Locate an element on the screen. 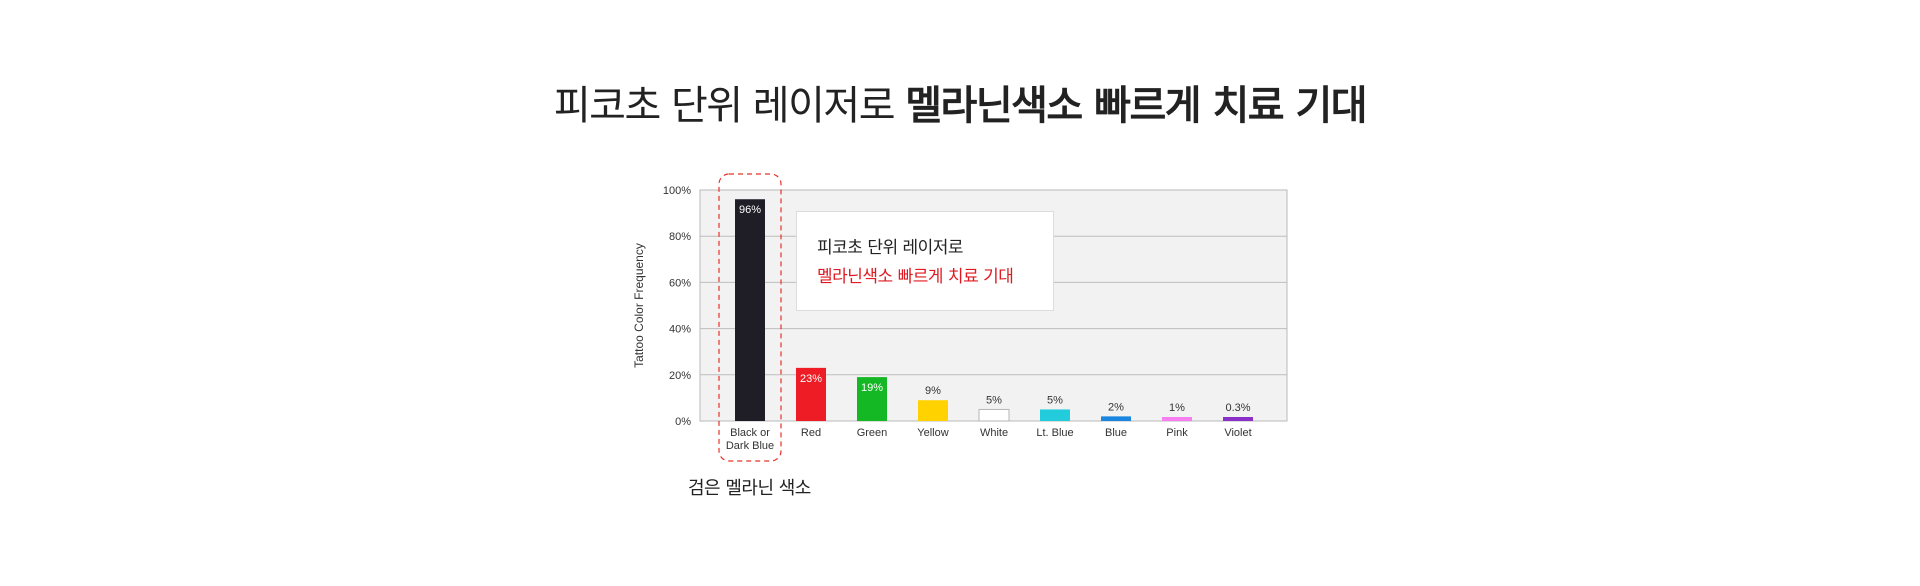  data-label: 0.3% is located at coordinates (1237, 408).